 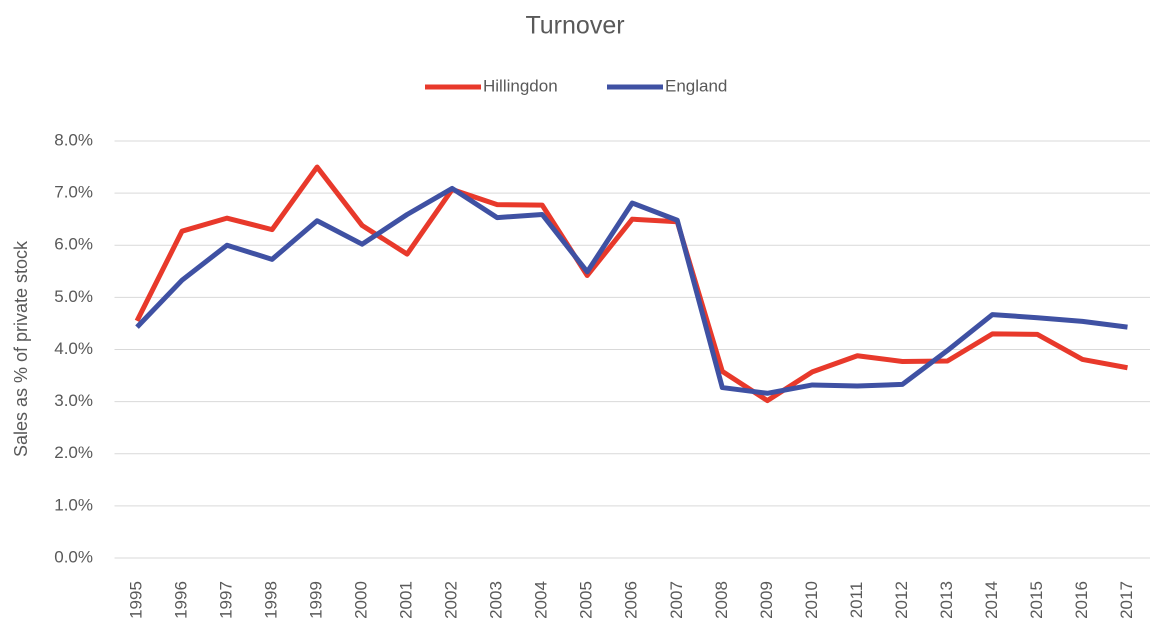 What do you see at coordinates (73, 296) in the screenshot?
I see `y-tick-label: 5.0%` at bounding box center [73, 296].